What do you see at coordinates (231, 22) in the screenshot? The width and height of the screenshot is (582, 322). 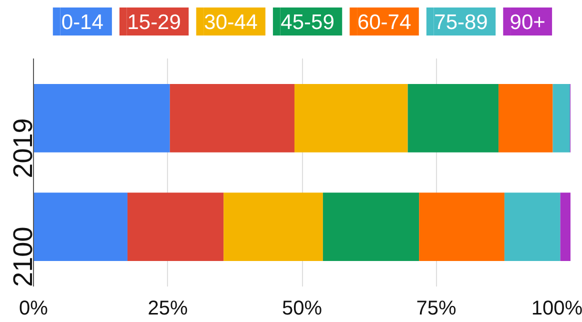 I see `legend-label: 30-44` at bounding box center [231, 22].